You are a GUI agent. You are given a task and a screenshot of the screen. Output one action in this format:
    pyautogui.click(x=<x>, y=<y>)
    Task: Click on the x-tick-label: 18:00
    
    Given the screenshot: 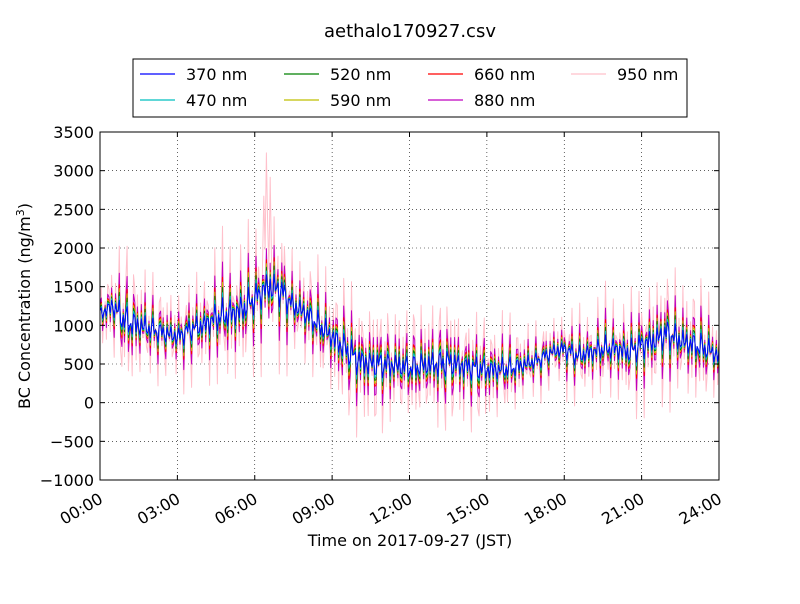 What is the action you would take?
    pyautogui.click(x=545, y=509)
    